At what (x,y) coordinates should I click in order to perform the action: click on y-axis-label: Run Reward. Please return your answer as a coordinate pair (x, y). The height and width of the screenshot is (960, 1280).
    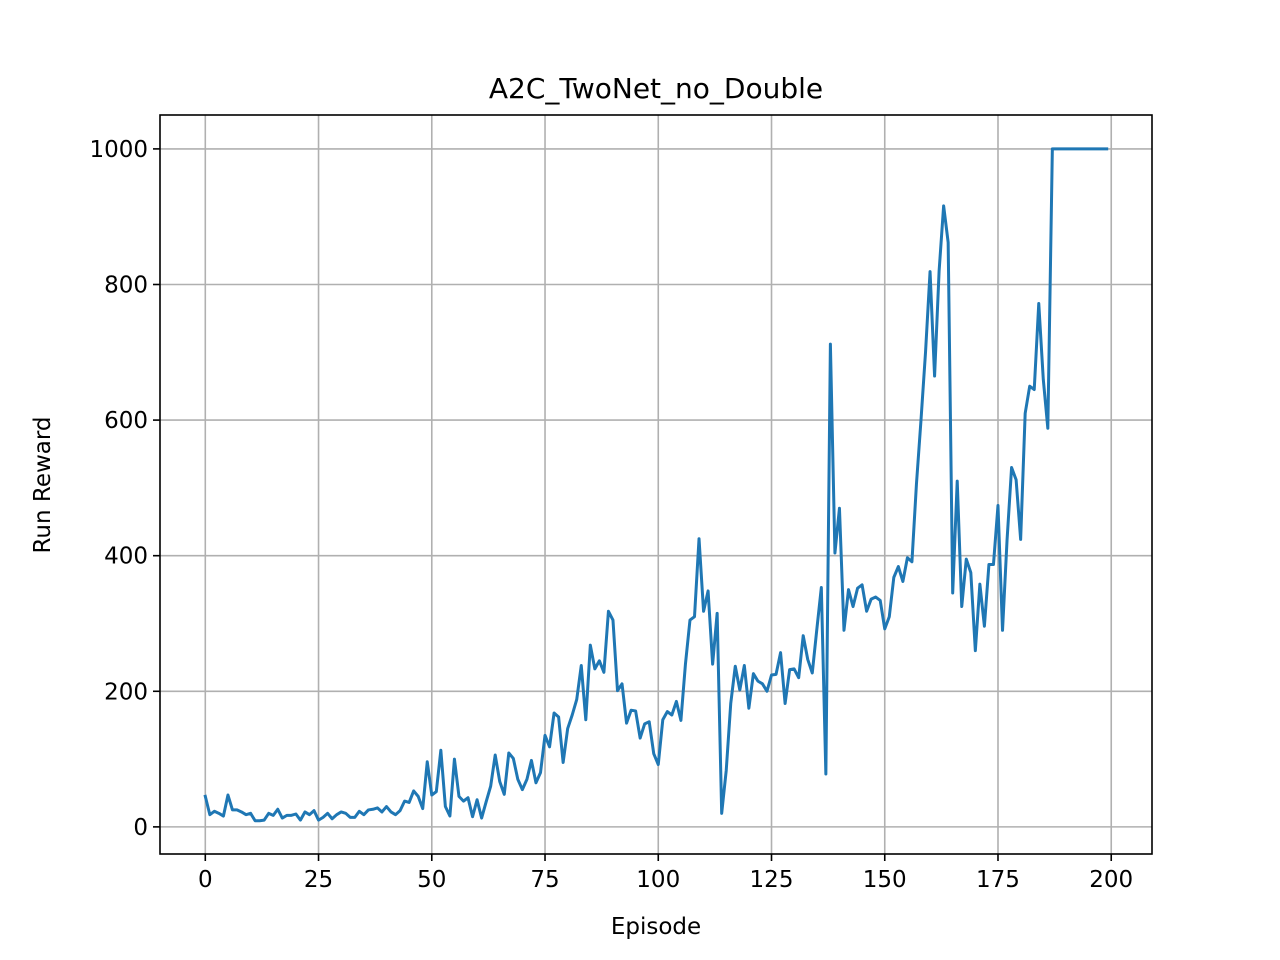
    Looking at the image, I should click on (43, 484).